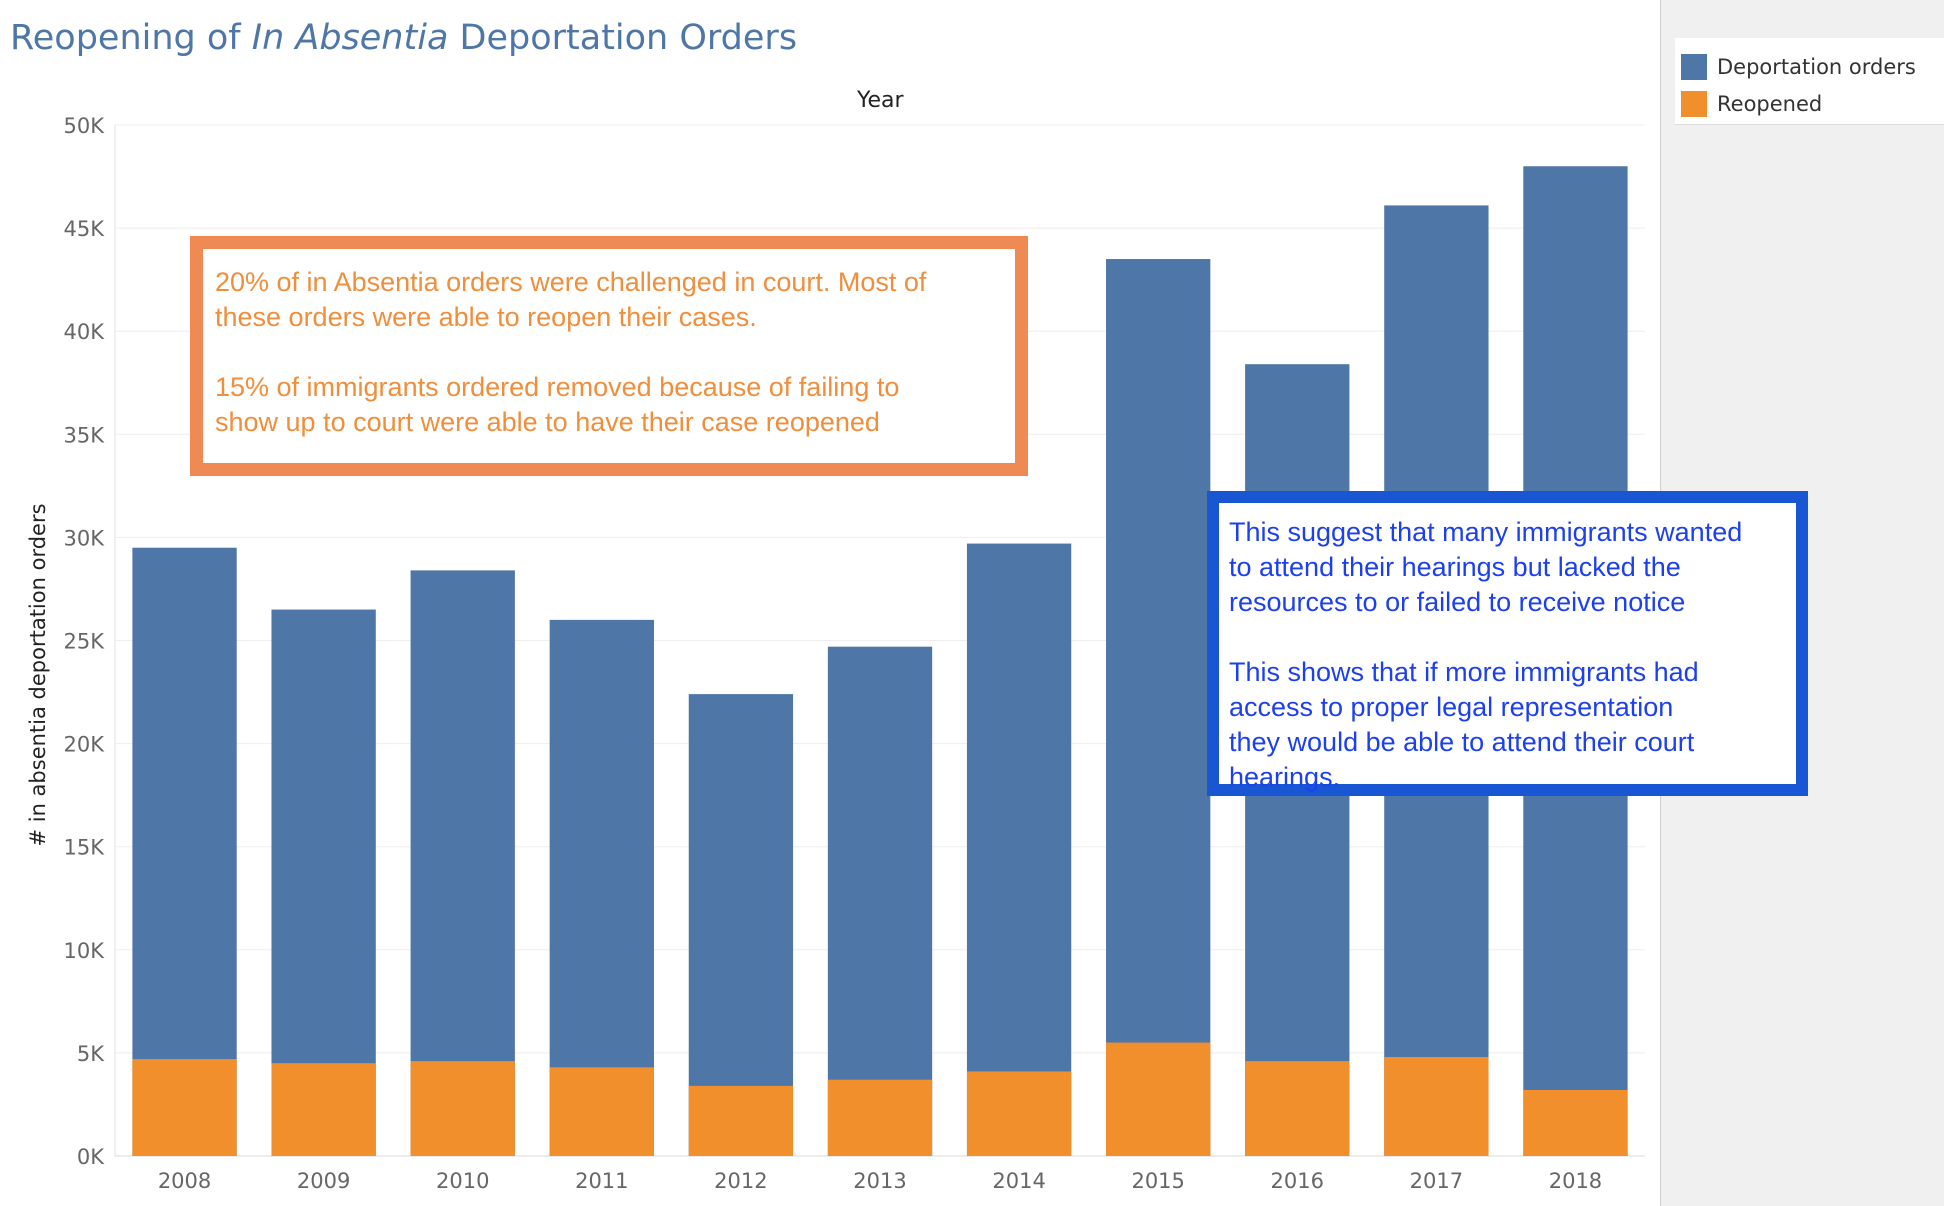 The width and height of the screenshot is (1944, 1206). Describe the element at coordinates (1451, 707) in the screenshot. I see `blue-annotation-line: access to proper legal representation` at that location.